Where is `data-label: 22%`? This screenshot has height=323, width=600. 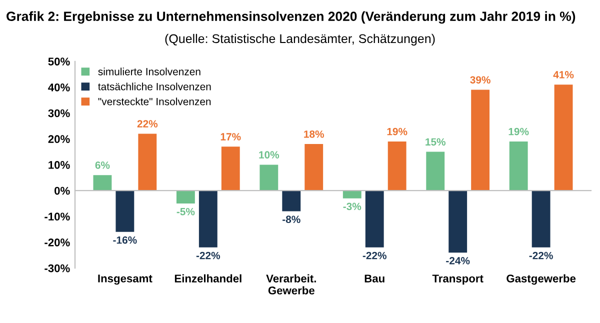
data-label: 22% is located at coordinates (147, 124).